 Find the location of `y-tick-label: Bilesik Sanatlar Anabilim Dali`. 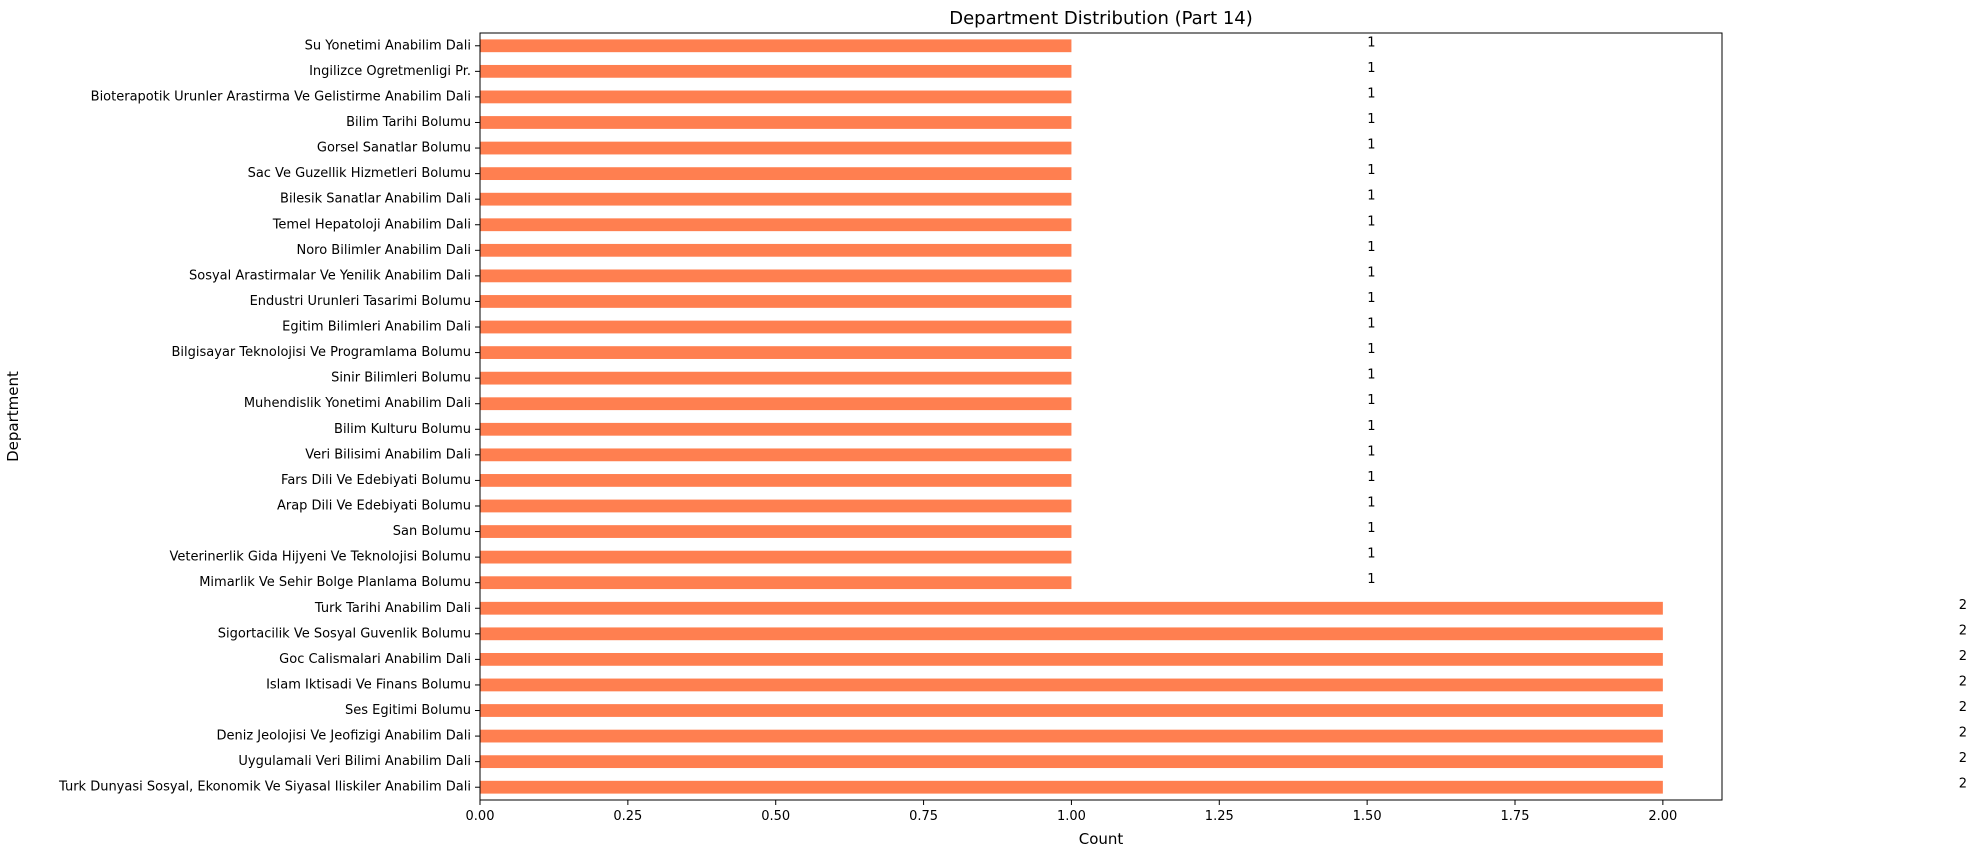

y-tick-label: Bilesik Sanatlar Anabilim Dali is located at coordinates (375, 199).